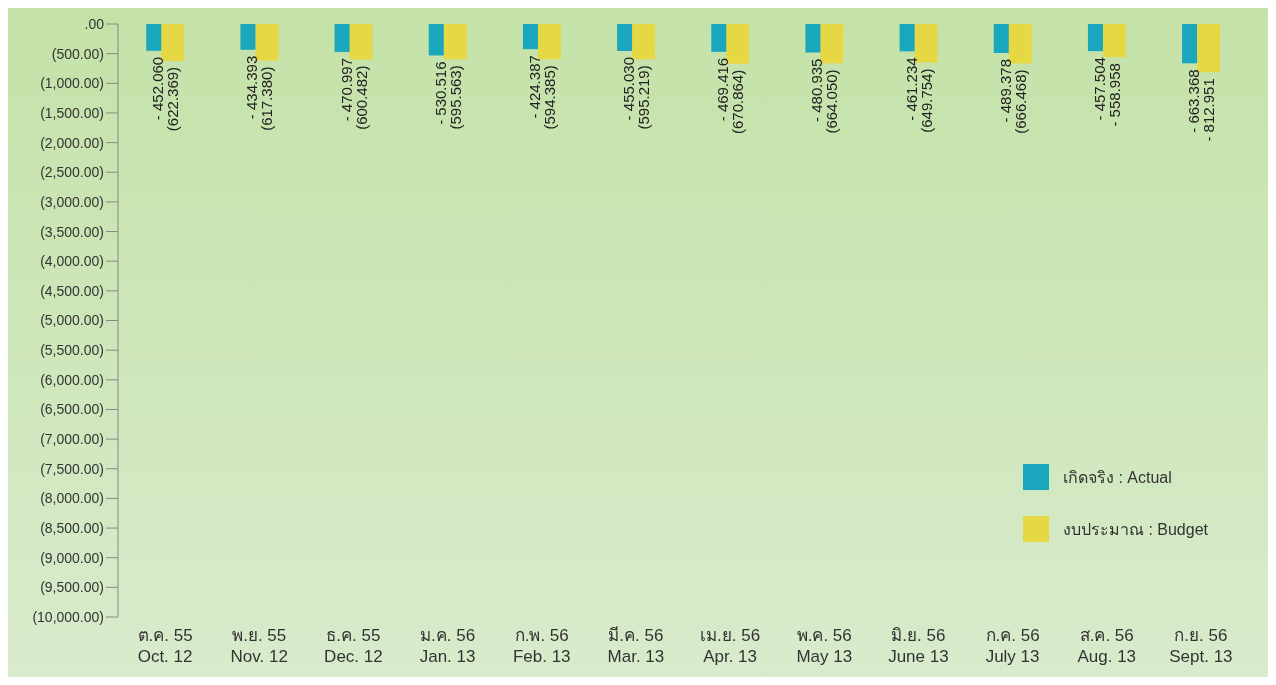  I want to click on y-tick-label: (4,000.00), so click(72, 261).